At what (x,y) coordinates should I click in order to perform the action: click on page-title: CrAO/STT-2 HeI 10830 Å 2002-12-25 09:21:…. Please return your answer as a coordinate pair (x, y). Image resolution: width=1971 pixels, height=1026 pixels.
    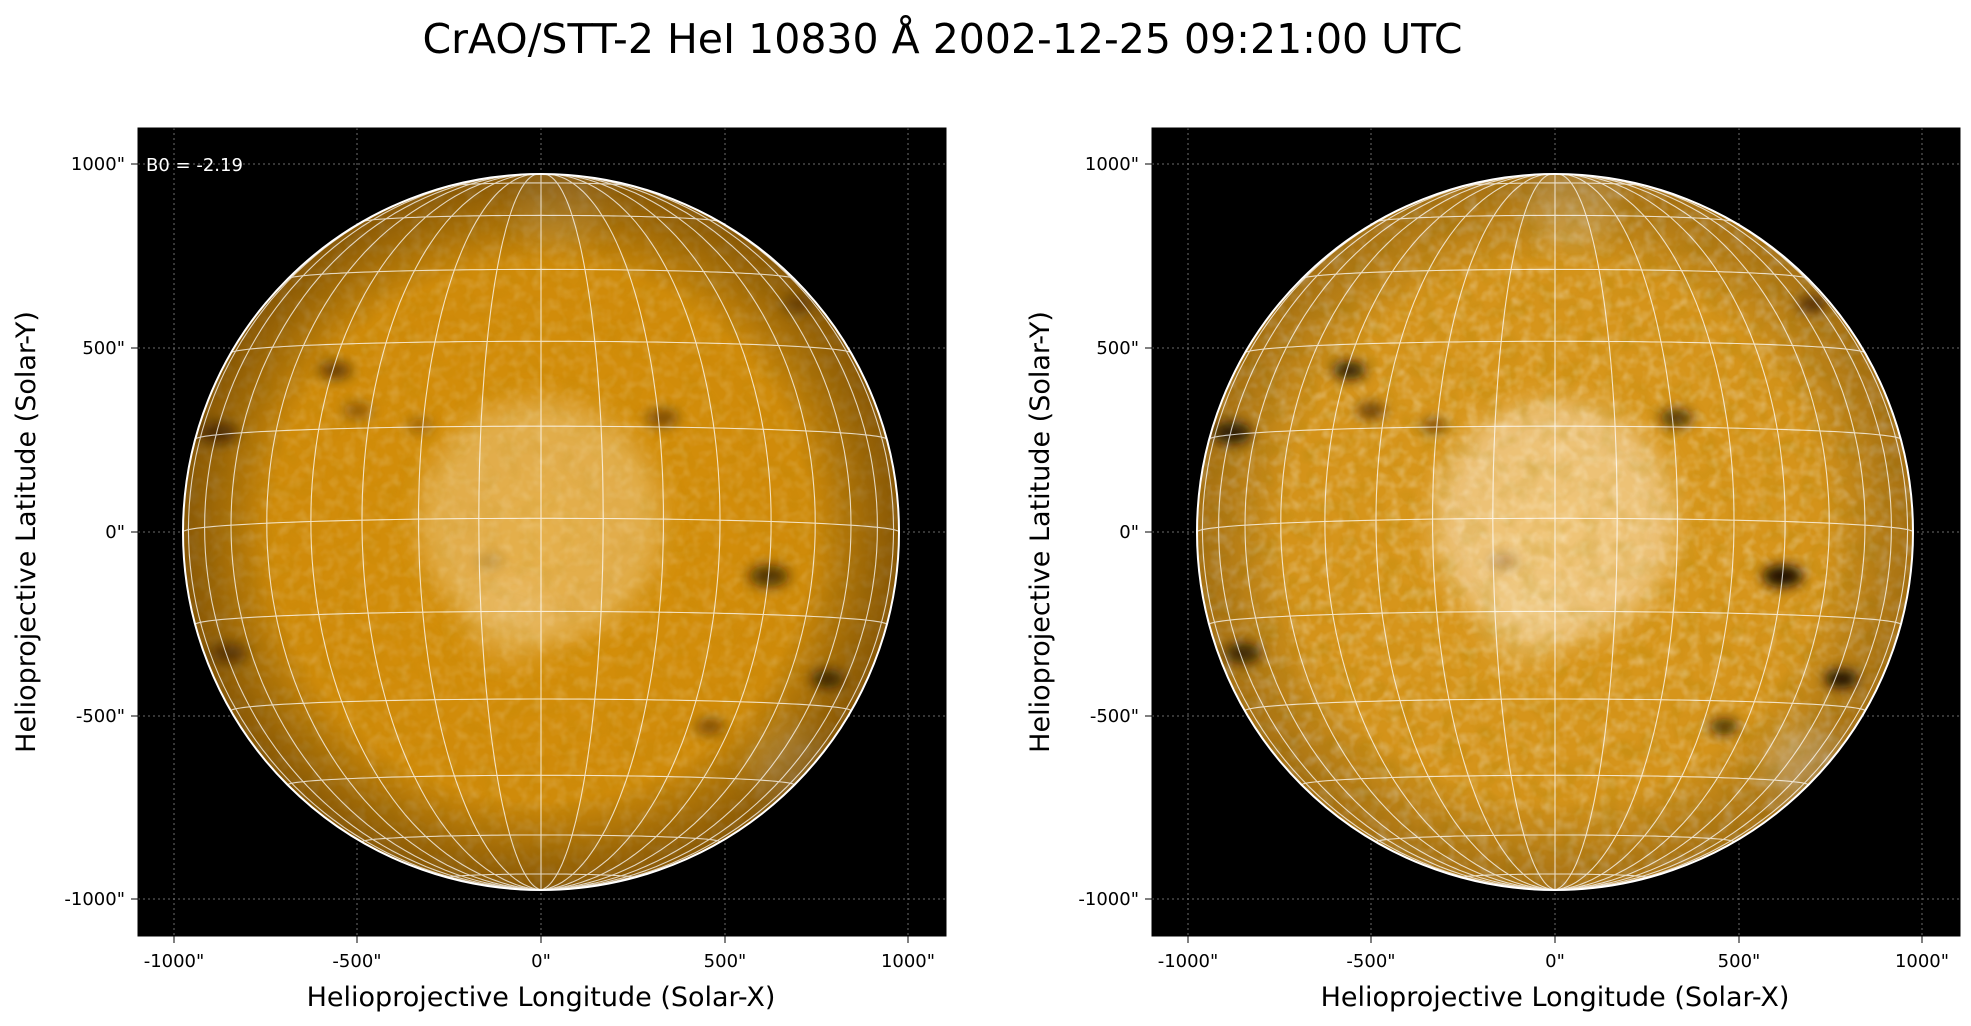
    Looking at the image, I should click on (942, 39).